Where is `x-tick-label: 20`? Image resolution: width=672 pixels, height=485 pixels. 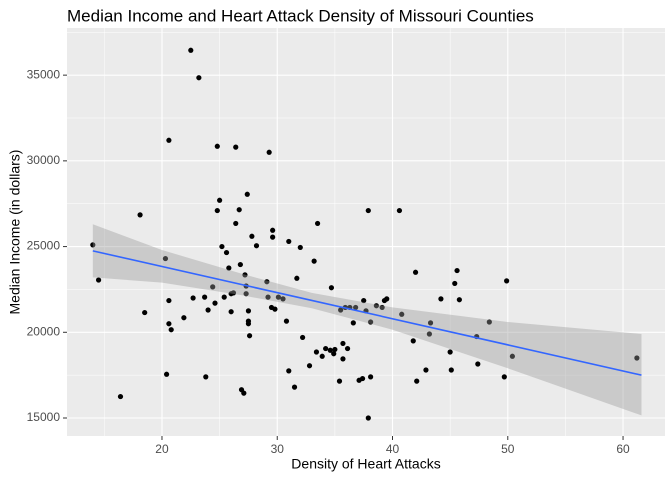
x-tick-label: 20 is located at coordinates (162, 449).